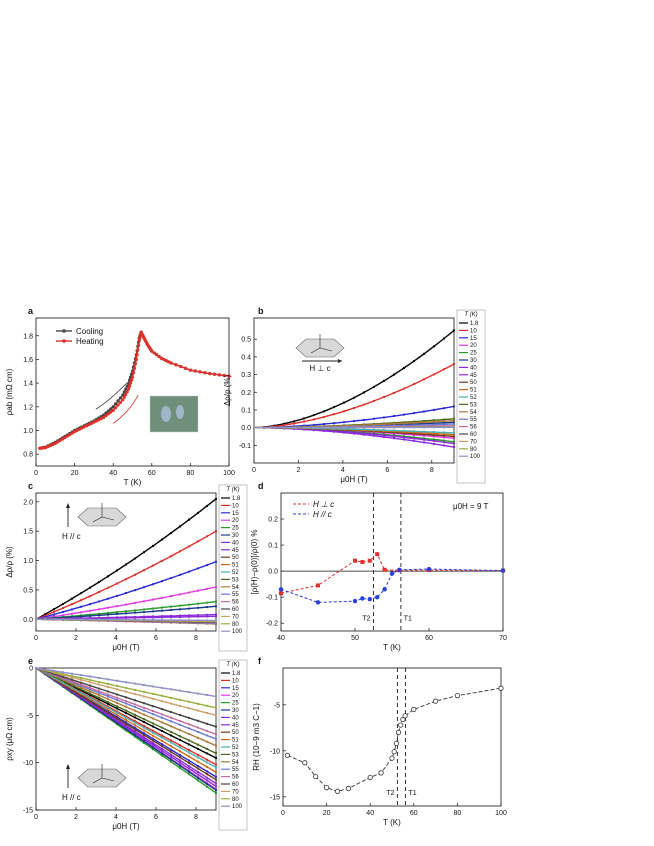  Describe the element at coordinates (392, 573) in the screenshot. I see `series-line` at that location.